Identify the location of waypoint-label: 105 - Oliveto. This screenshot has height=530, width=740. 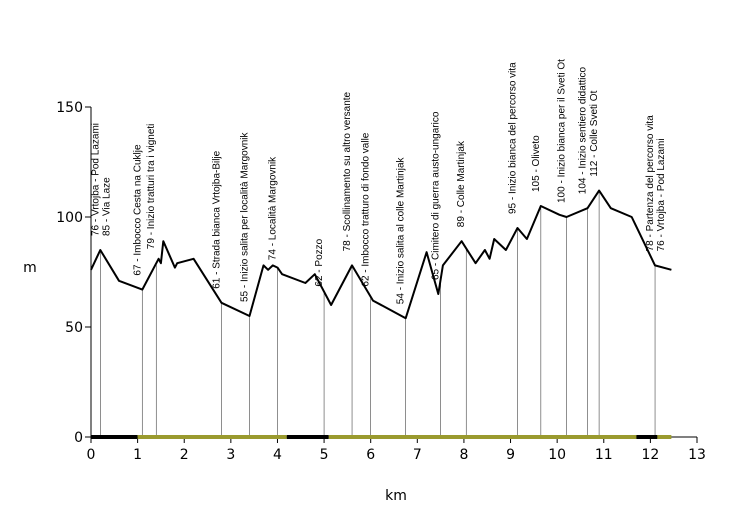
(536, 163).